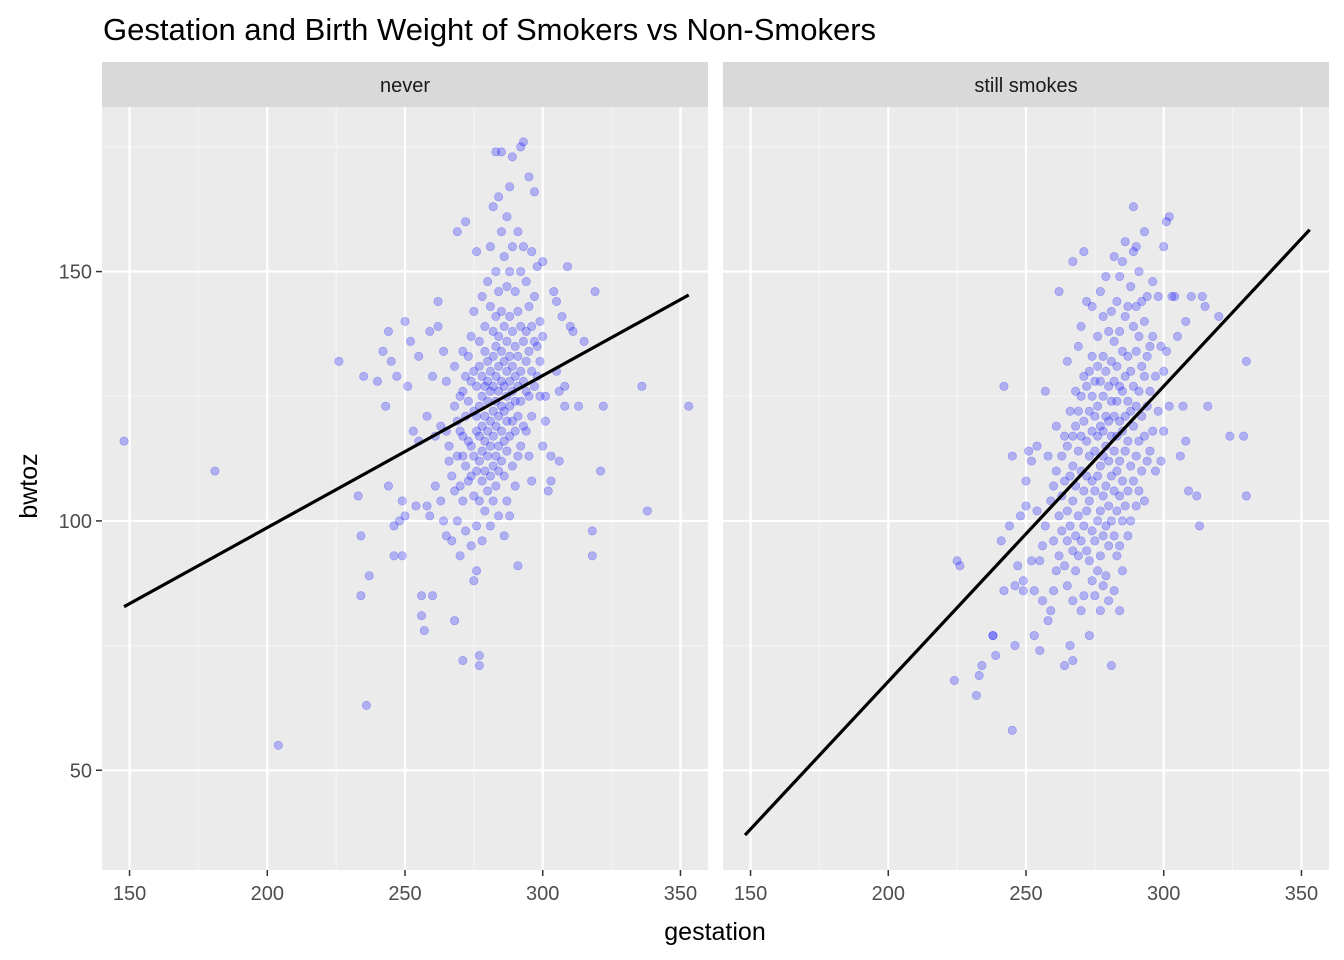 This screenshot has width=1344, height=960. Describe the element at coordinates (75, 522) in the screenshot. I see `y-tick-label: 100` at that location.